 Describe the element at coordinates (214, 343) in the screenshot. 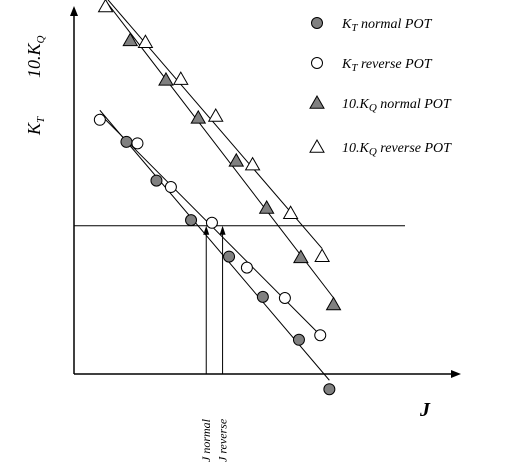

I see `annotations: J normal J reverse` at that location.